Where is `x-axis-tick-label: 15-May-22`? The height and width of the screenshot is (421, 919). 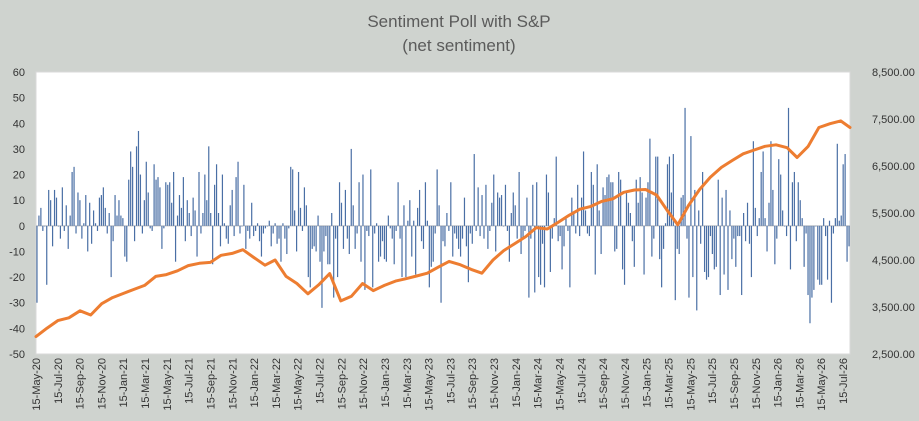
x-axis-tick-label: 15-May-22 is located at coordinates (299, 384).